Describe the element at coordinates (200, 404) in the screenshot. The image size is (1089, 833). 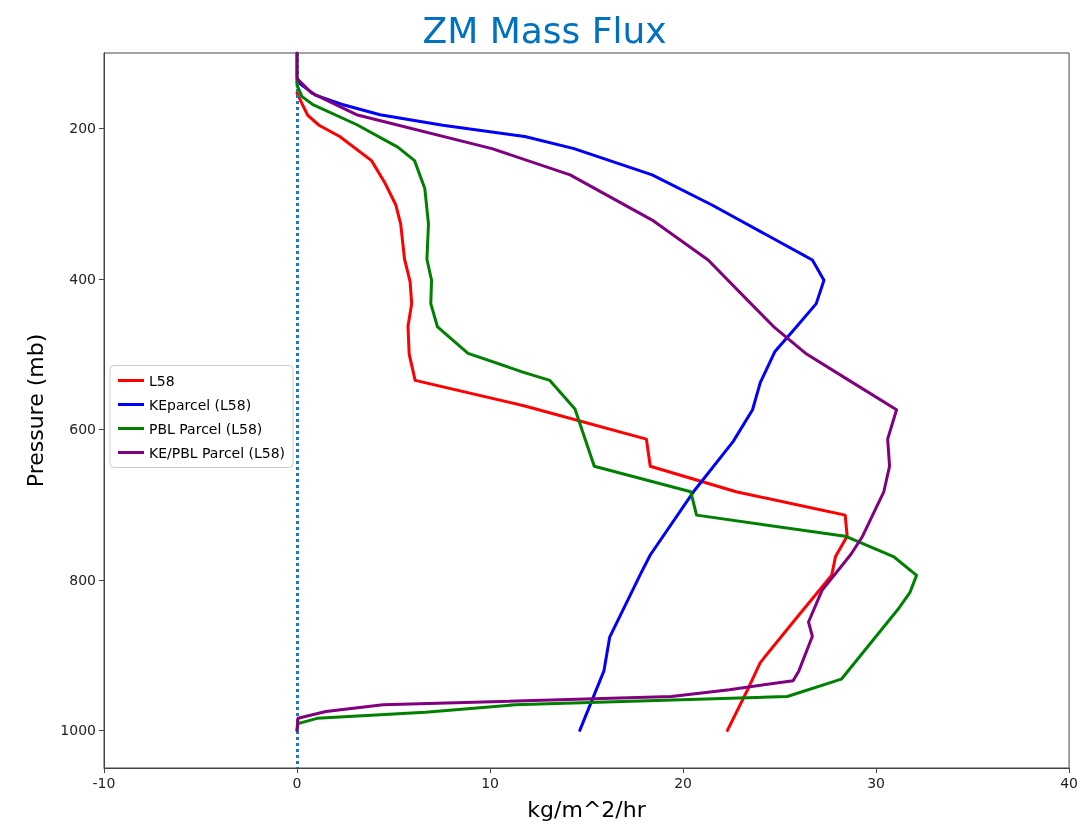
I see `legend-label: KEparcel (L58)` at that location.